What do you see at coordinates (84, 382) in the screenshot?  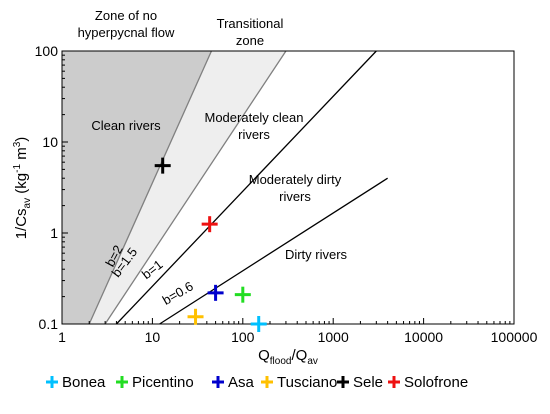 I see `legend-label-bonea: Bonea` at bounding box center [84, 382].